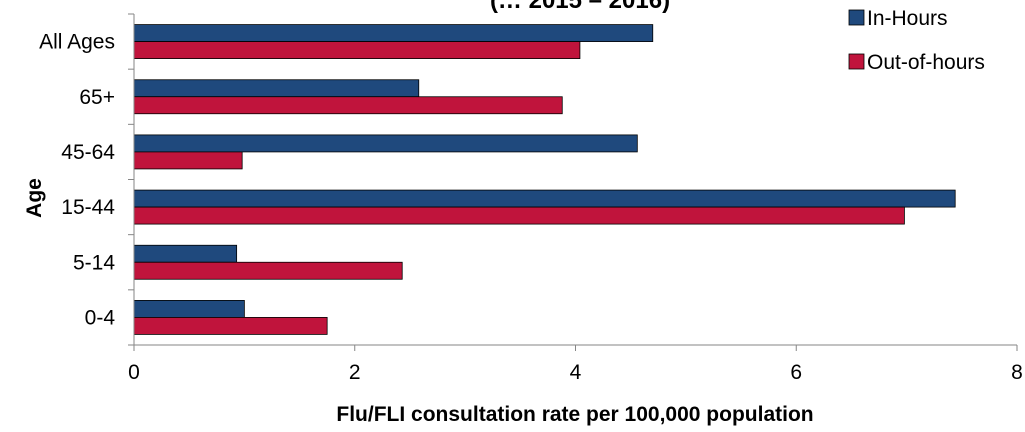 The image size is (1025, 432). I want to click on bar-out-of-hours-all-ages, so click(357, 50).